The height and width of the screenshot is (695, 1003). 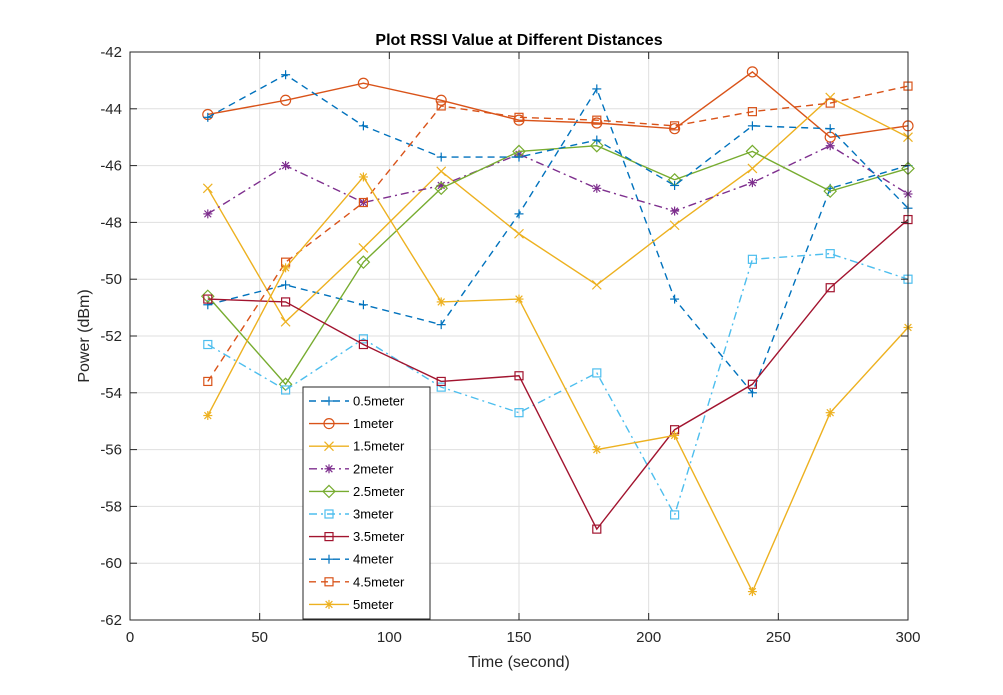 I want to click on x-tick-label: 50, so click(x=259, y=637).